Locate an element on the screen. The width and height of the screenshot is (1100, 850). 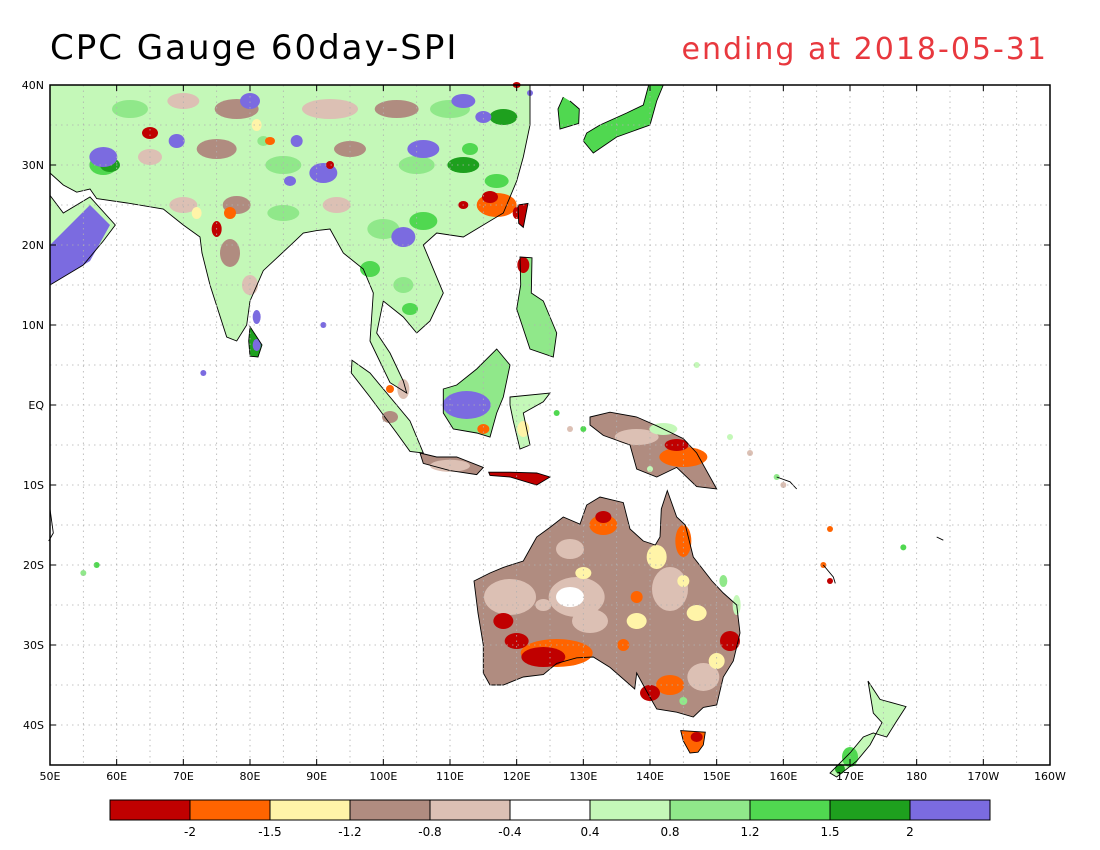
longitude-tick-label: 120E is located at coordinates (517, 776).